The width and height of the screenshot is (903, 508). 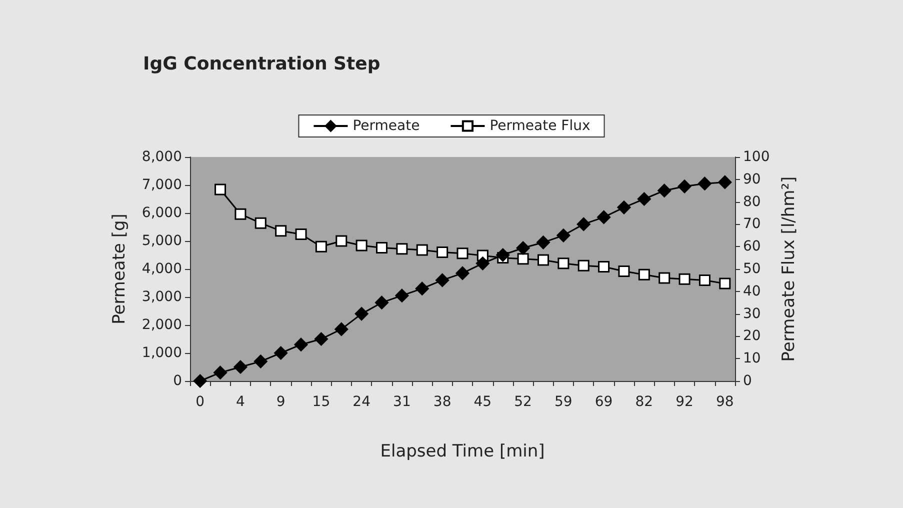 I want to click on x-tick-label: 38, so click(x=442, y=402).